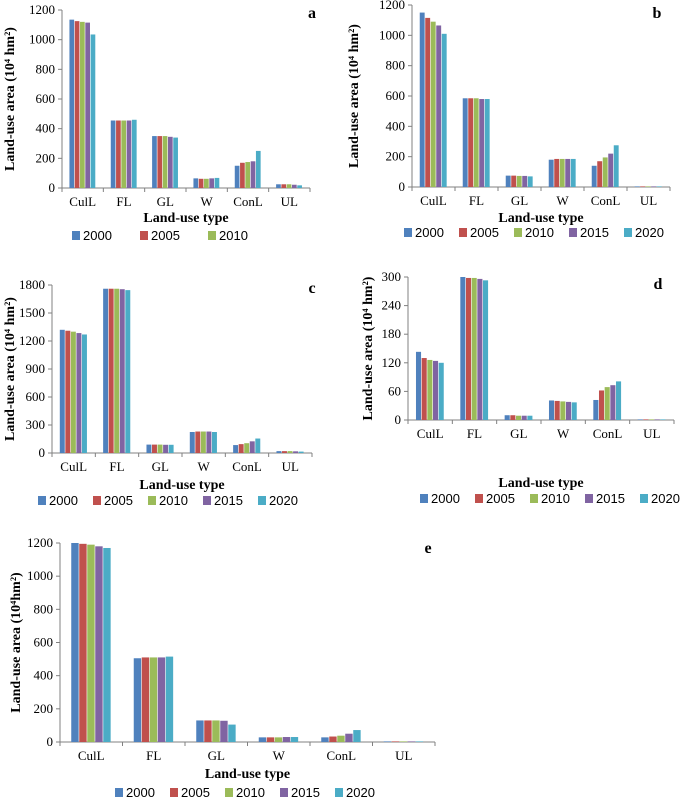  I want to click on legend-entry-2020: 2020, so click(660, 498).